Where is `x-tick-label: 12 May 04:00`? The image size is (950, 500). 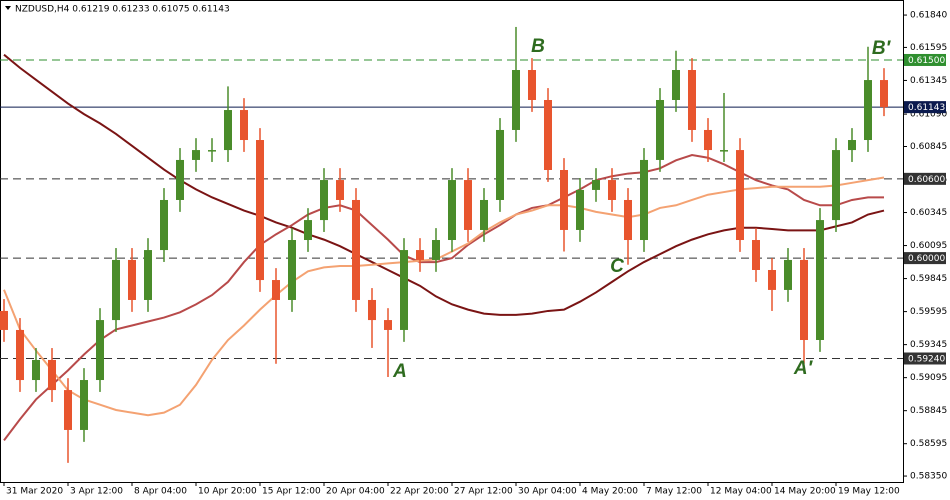
x-tick-label: 12 May 04:00 is located at coordinates (741, 492).